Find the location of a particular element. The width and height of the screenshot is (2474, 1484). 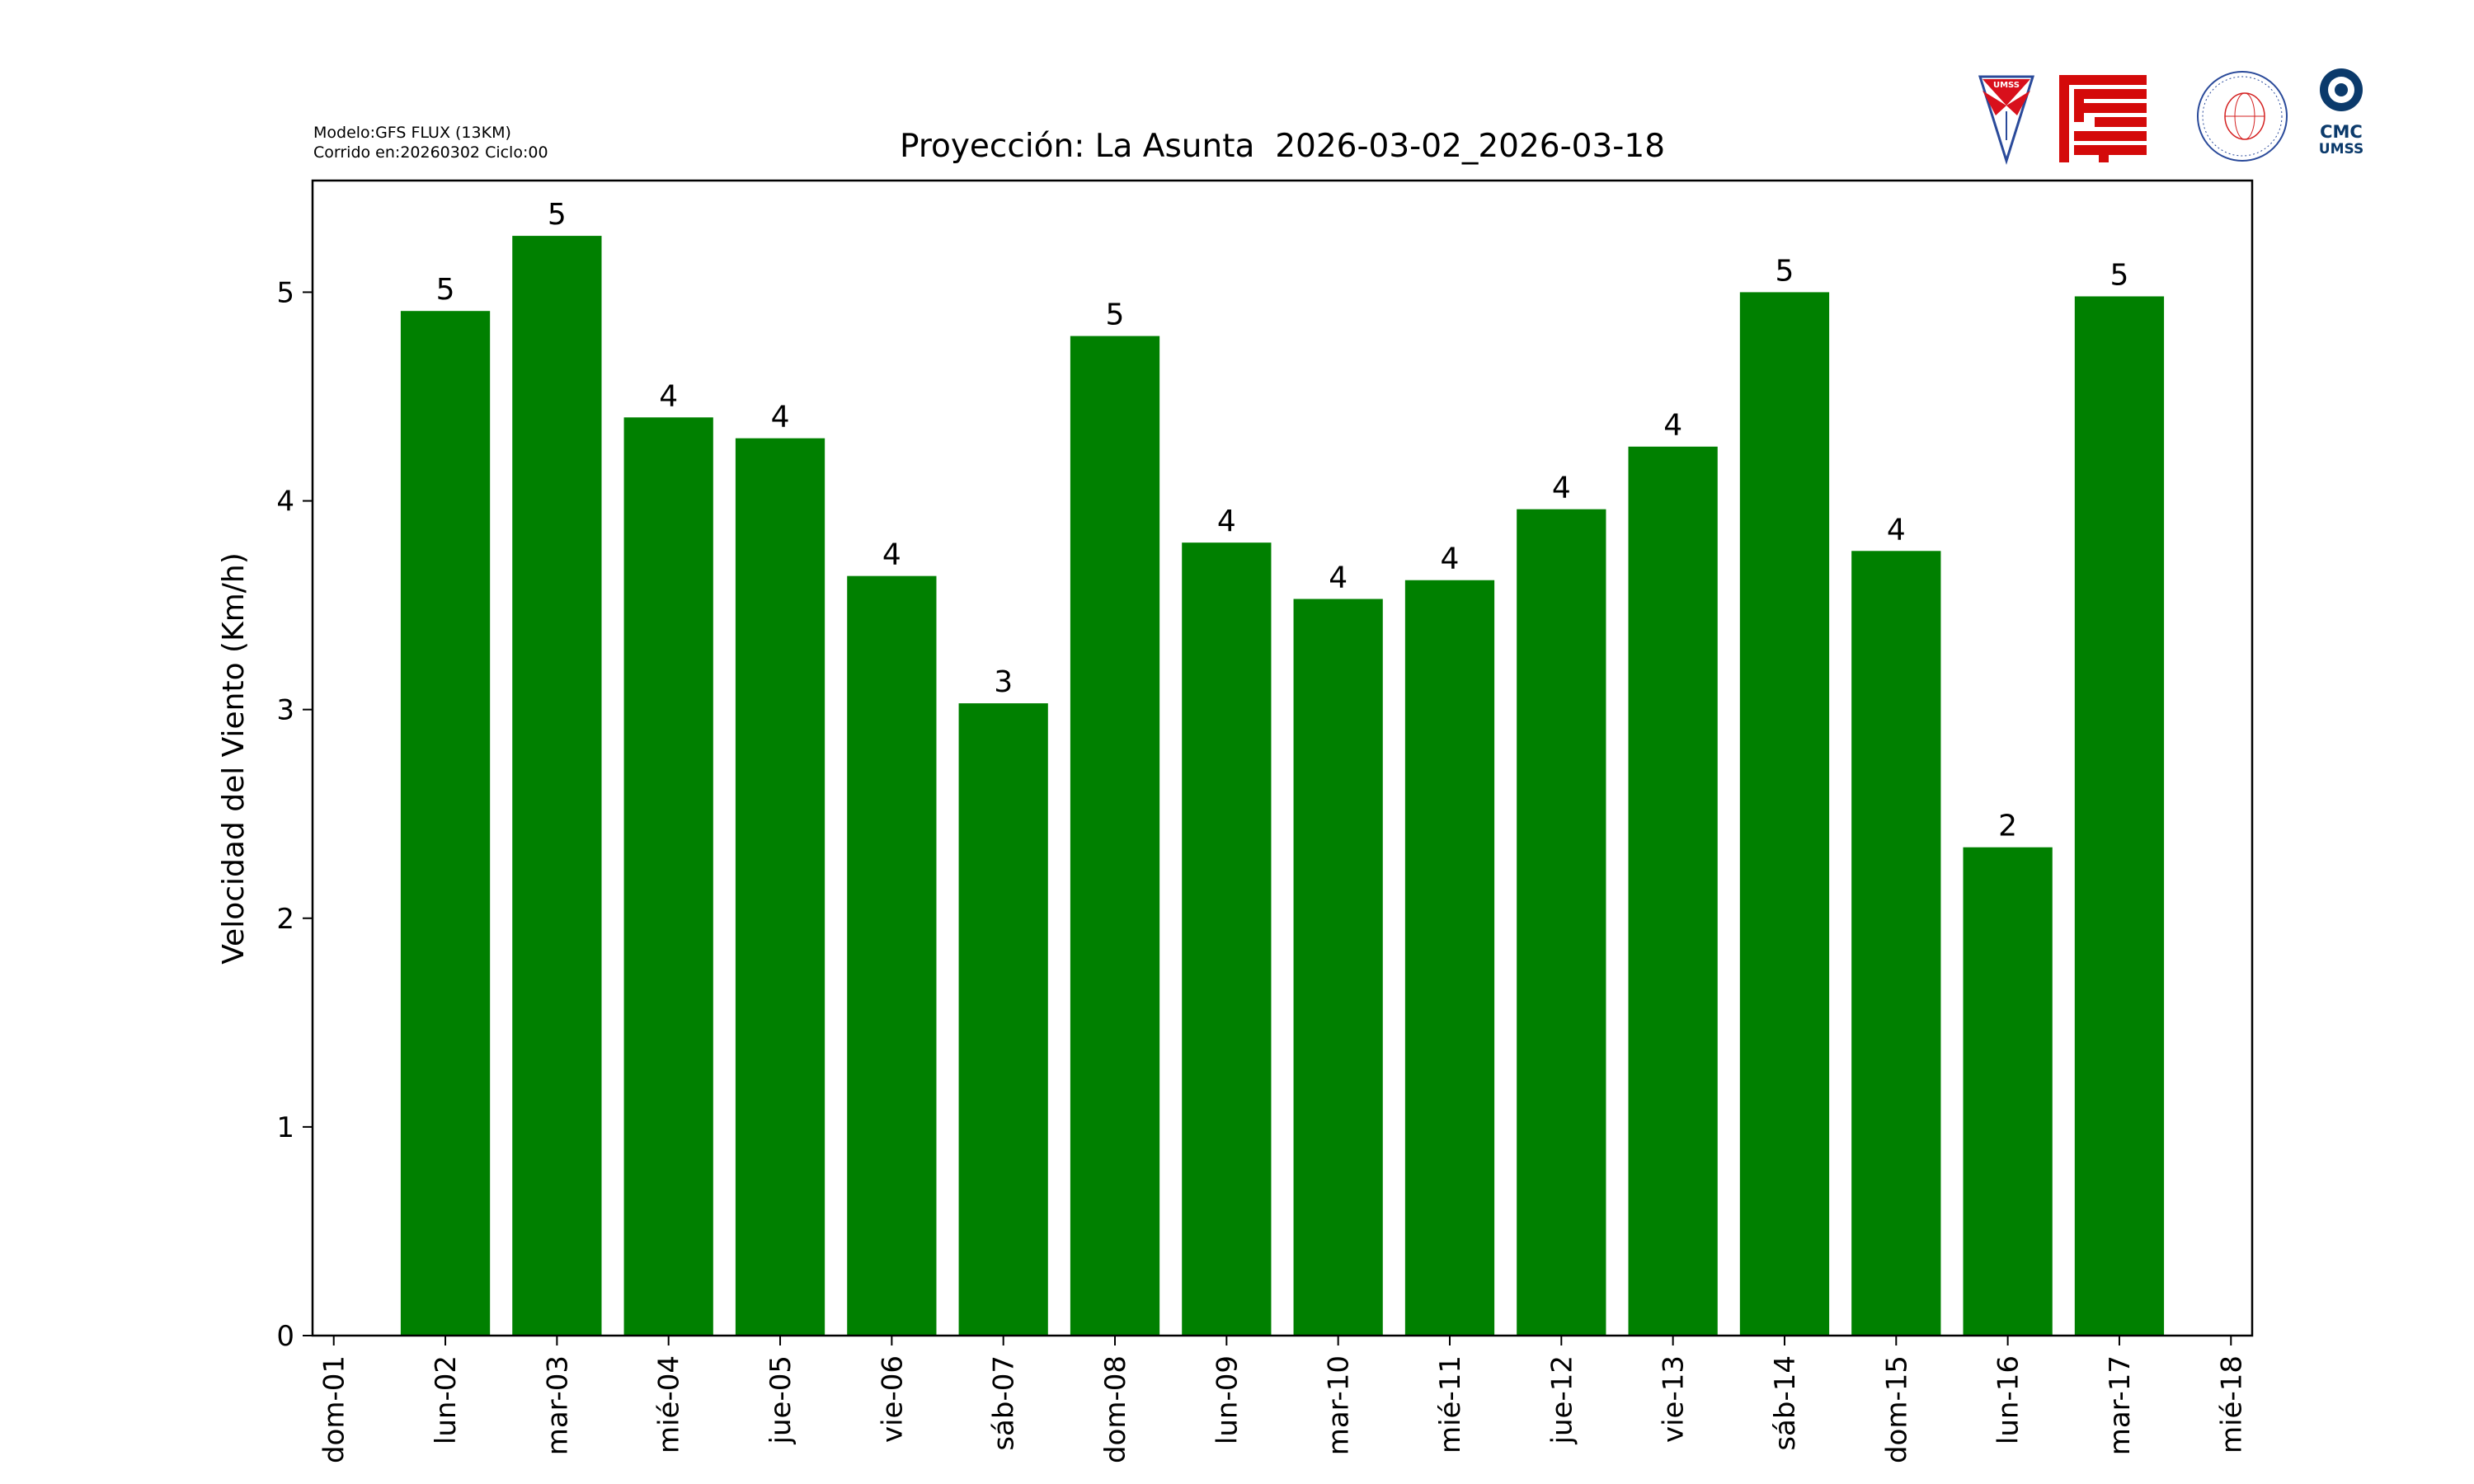

bar-mié-11 is located at coordinates (1449, 958).